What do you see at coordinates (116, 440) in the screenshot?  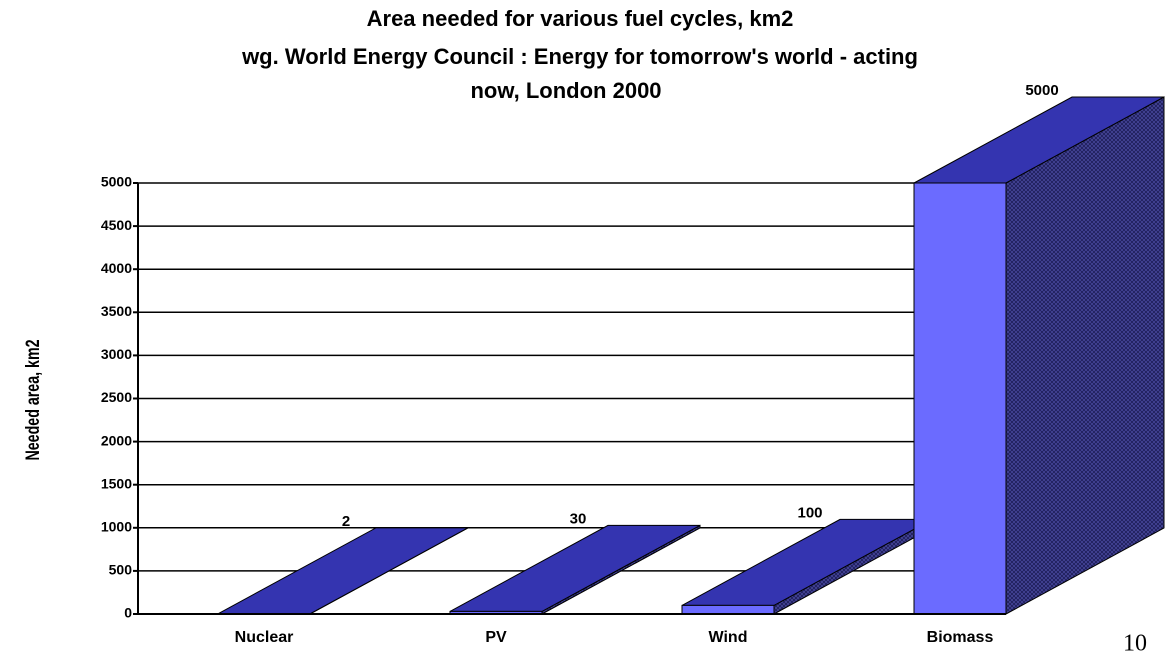 I see `y-tick-label: 2000` at bounding box center [116, 440].